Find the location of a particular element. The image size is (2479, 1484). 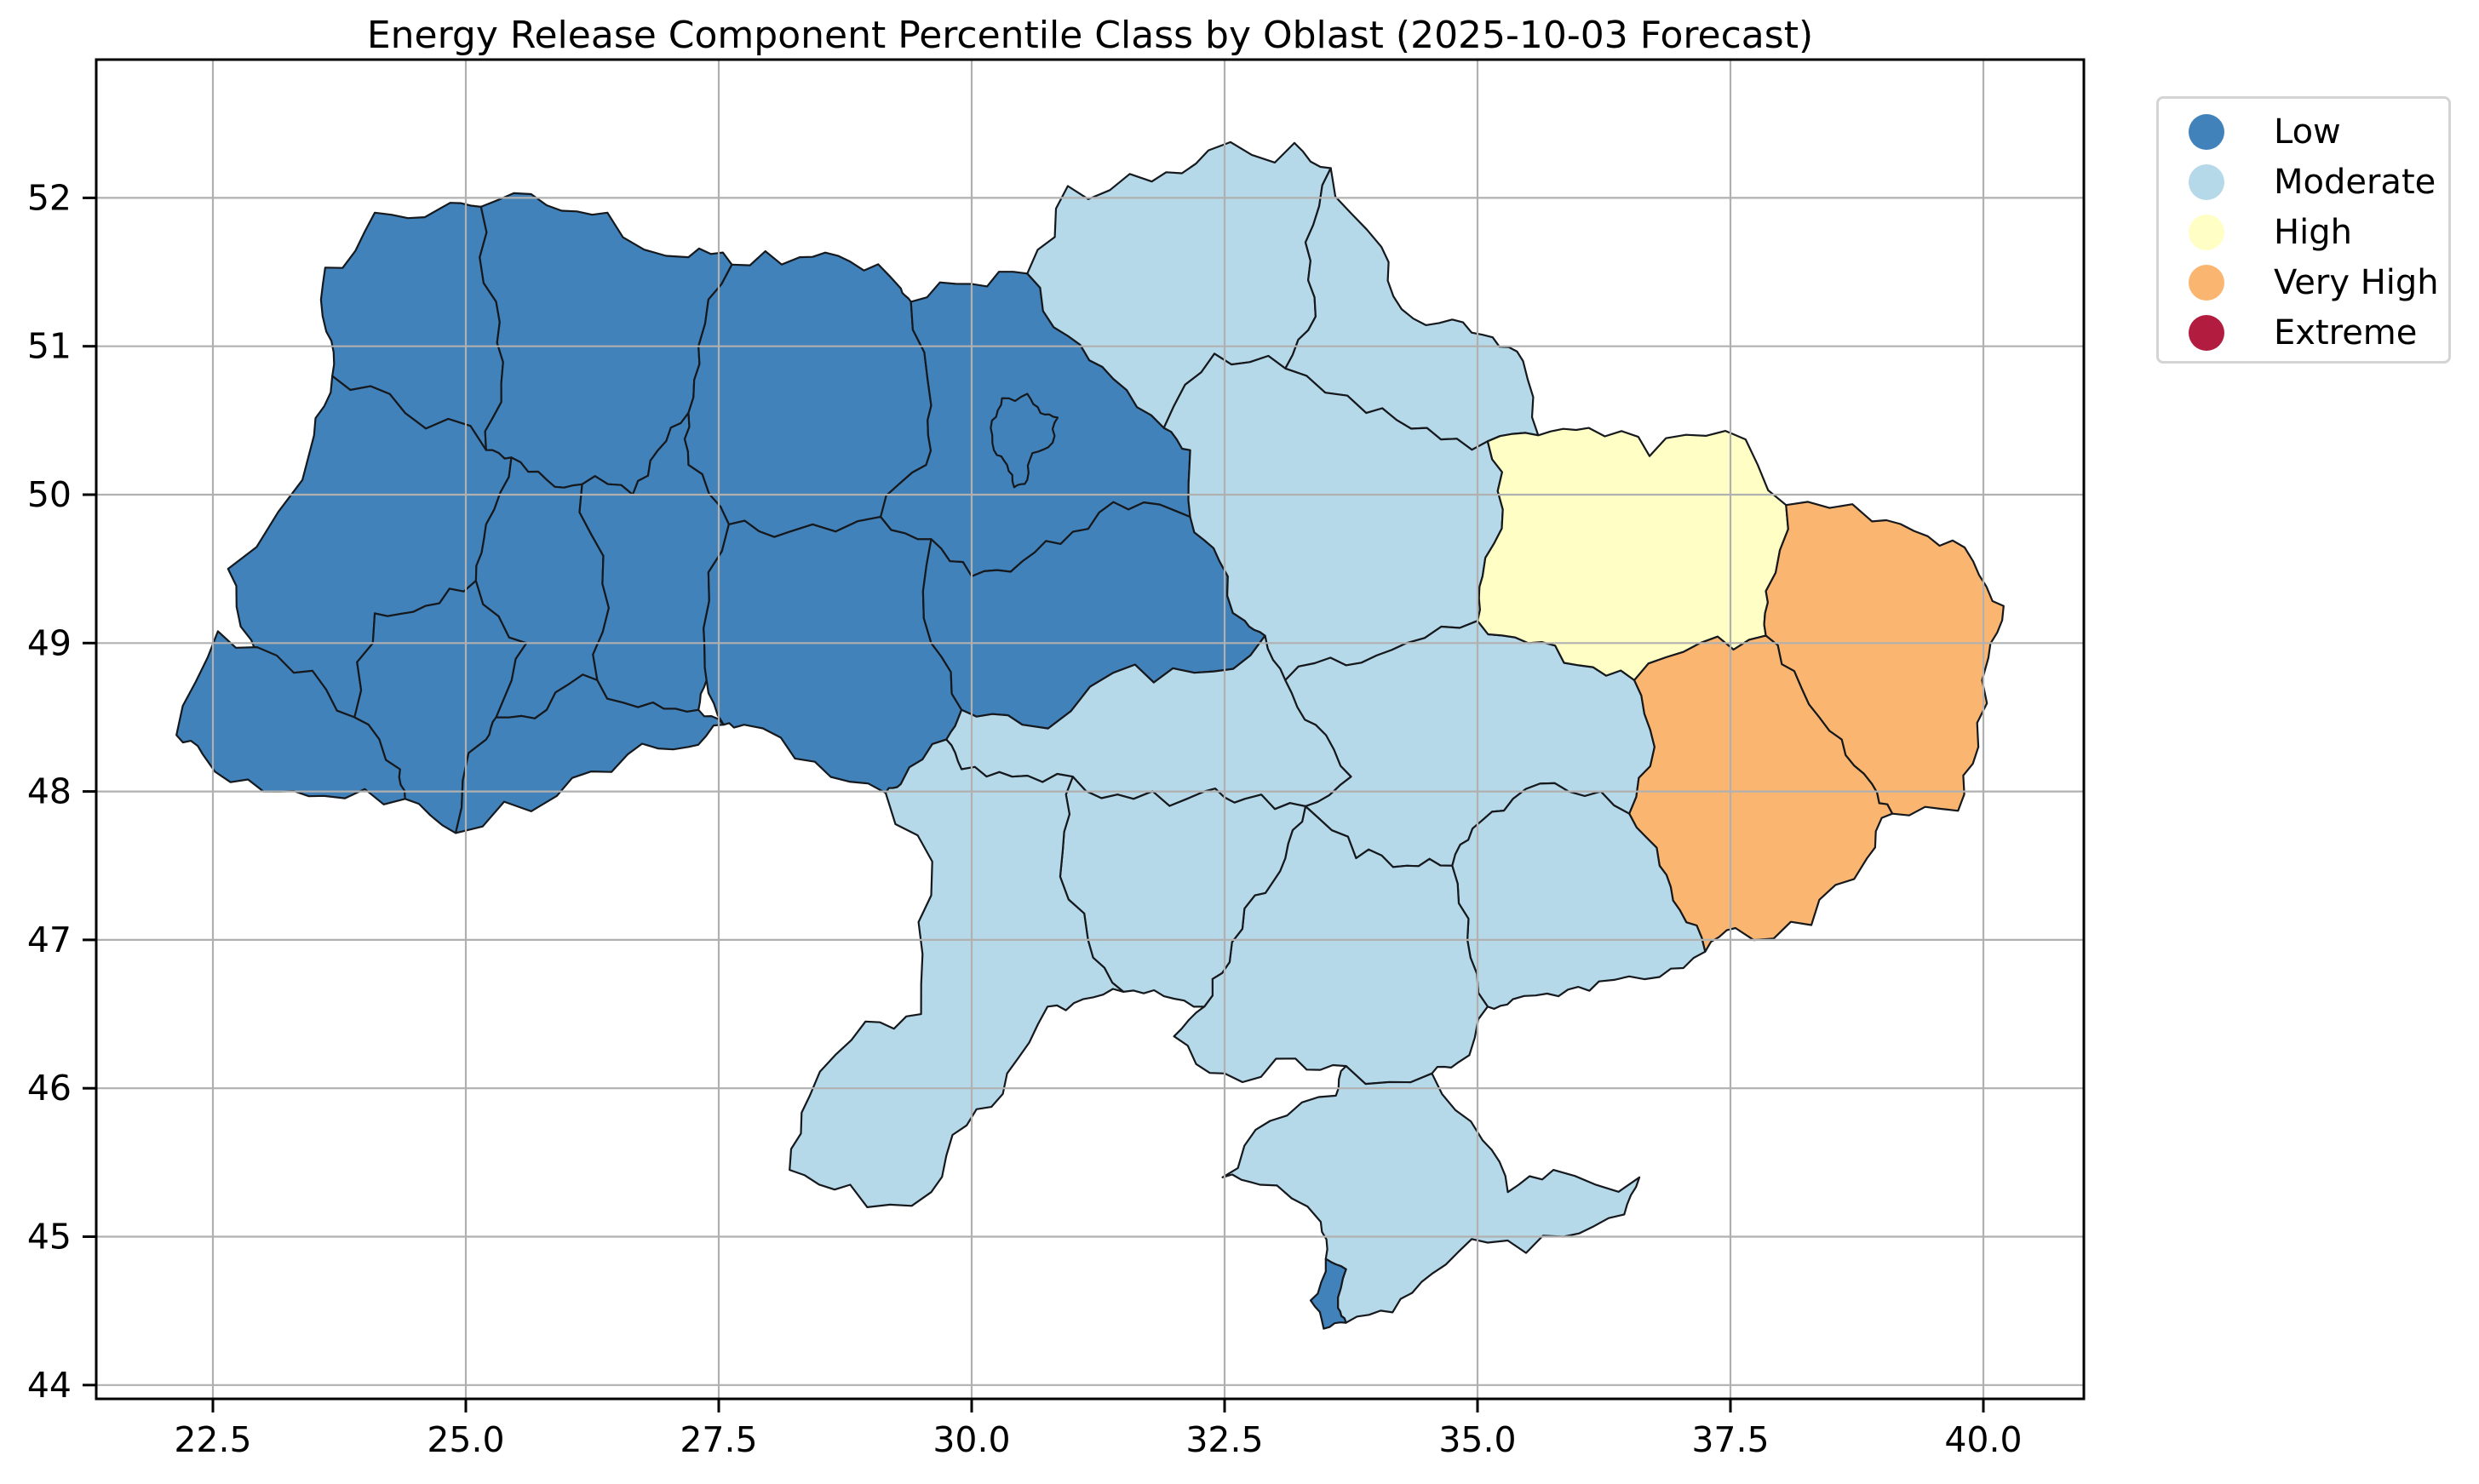

legend-label: Very High is located at coordinates (2356, 282).